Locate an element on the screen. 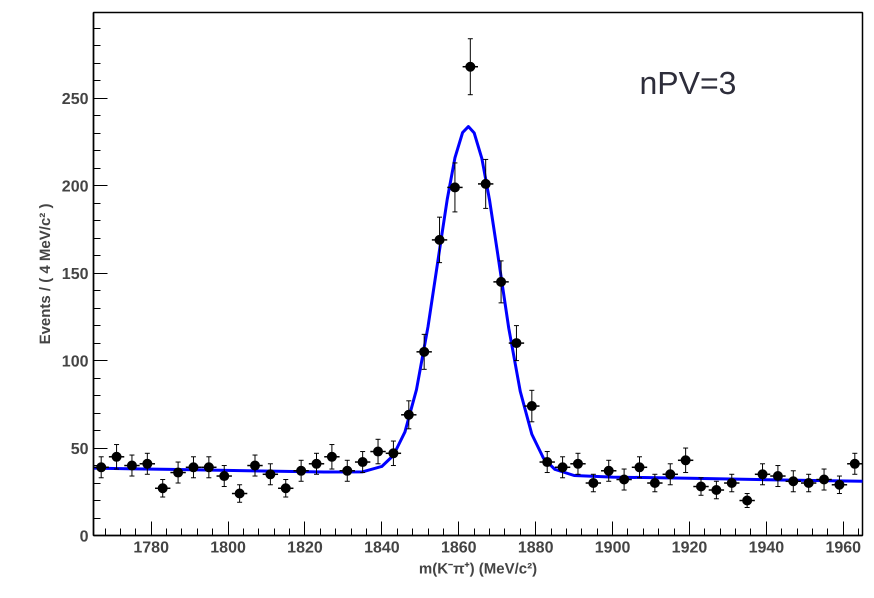  y-axis-title: Events / ( 4 MeV/c² ) is located at coordinates (45, 274).